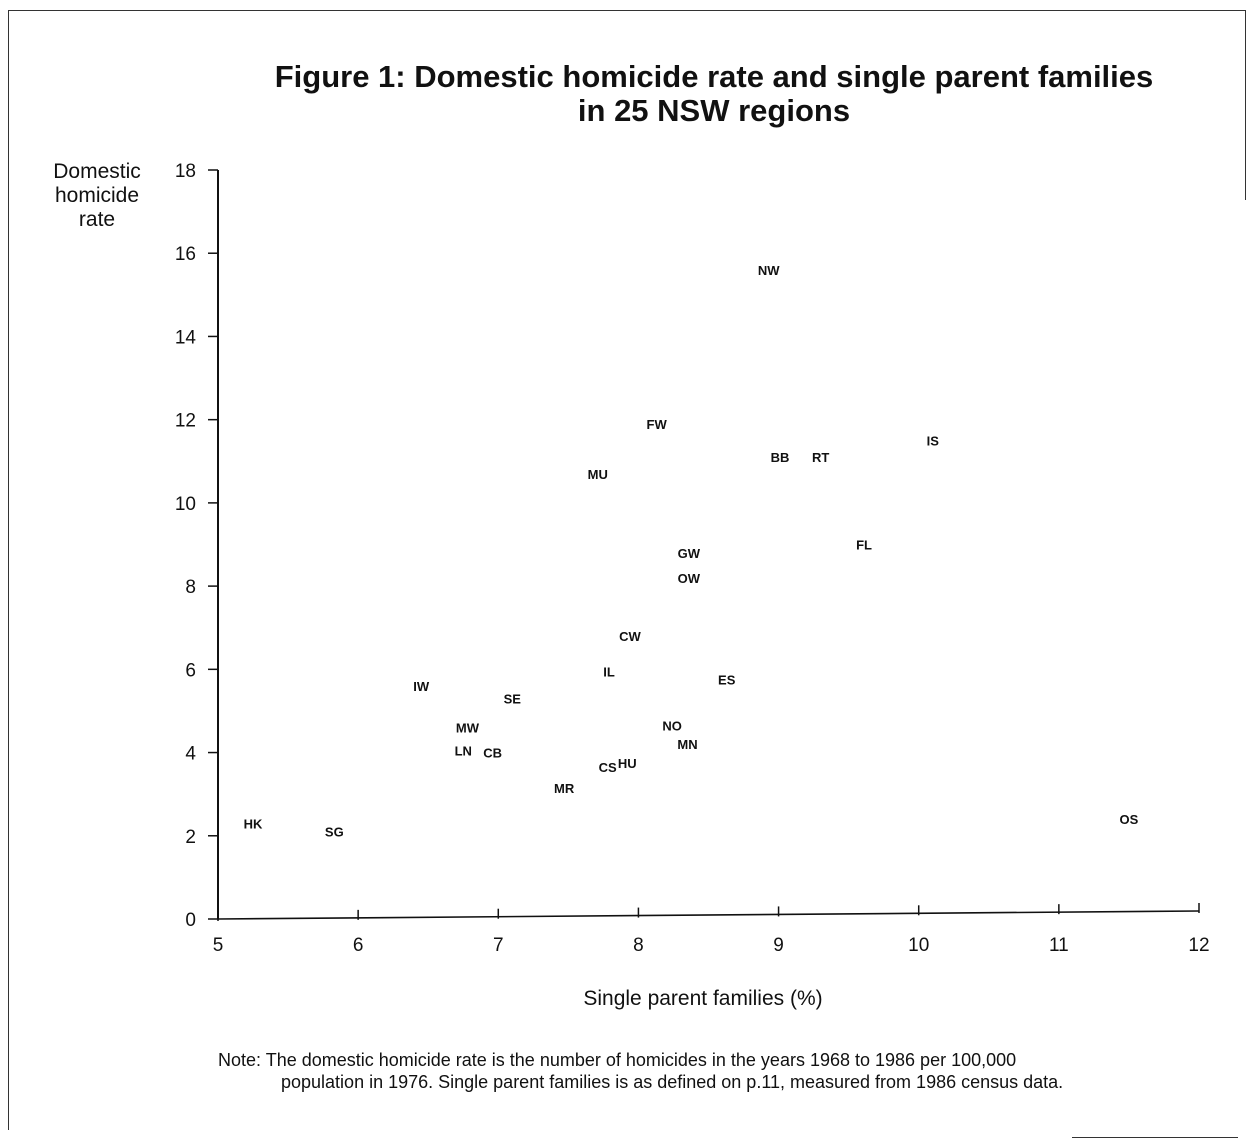 The height and width of the screenshot is (1140, 1250). I want to click on x-tick-label: 10, so click(918, 945).